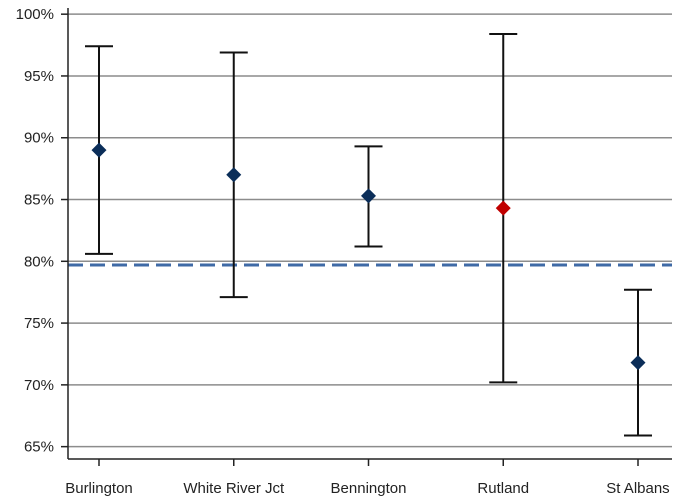 This screenshot has width=675, height=500. What do you see at coordinates (99, 488) in the screenshot?
I see `x-tick-label: Burlington` at bounding box center [99, 488].